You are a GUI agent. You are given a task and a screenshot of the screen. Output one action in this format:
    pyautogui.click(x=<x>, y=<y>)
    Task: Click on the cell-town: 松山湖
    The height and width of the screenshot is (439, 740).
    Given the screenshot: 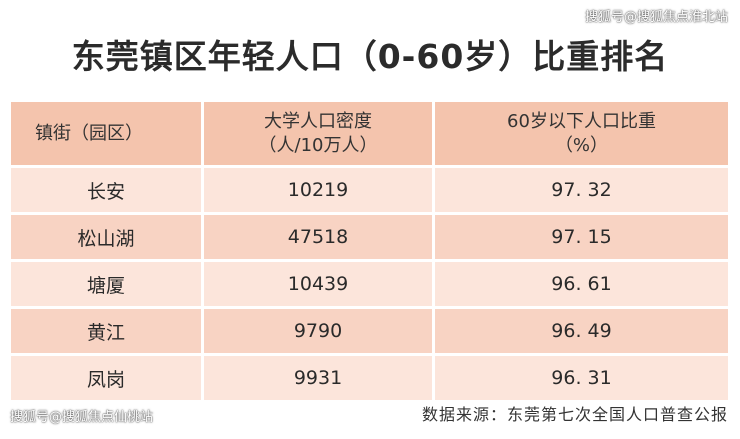 What is the action you would take?
    pyautogui.click(x=107, y=238)
    